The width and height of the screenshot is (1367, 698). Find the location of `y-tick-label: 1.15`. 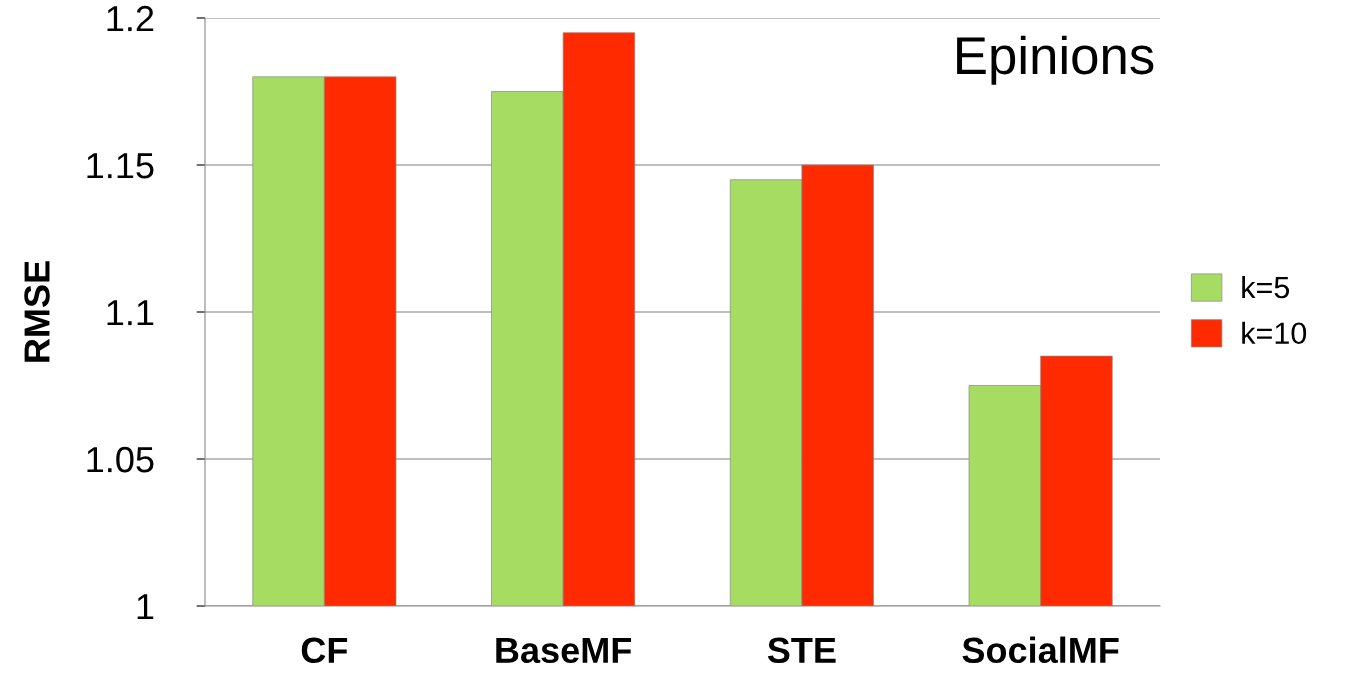

y-tick-label: 1.15 is located at coordinates (120, 166).